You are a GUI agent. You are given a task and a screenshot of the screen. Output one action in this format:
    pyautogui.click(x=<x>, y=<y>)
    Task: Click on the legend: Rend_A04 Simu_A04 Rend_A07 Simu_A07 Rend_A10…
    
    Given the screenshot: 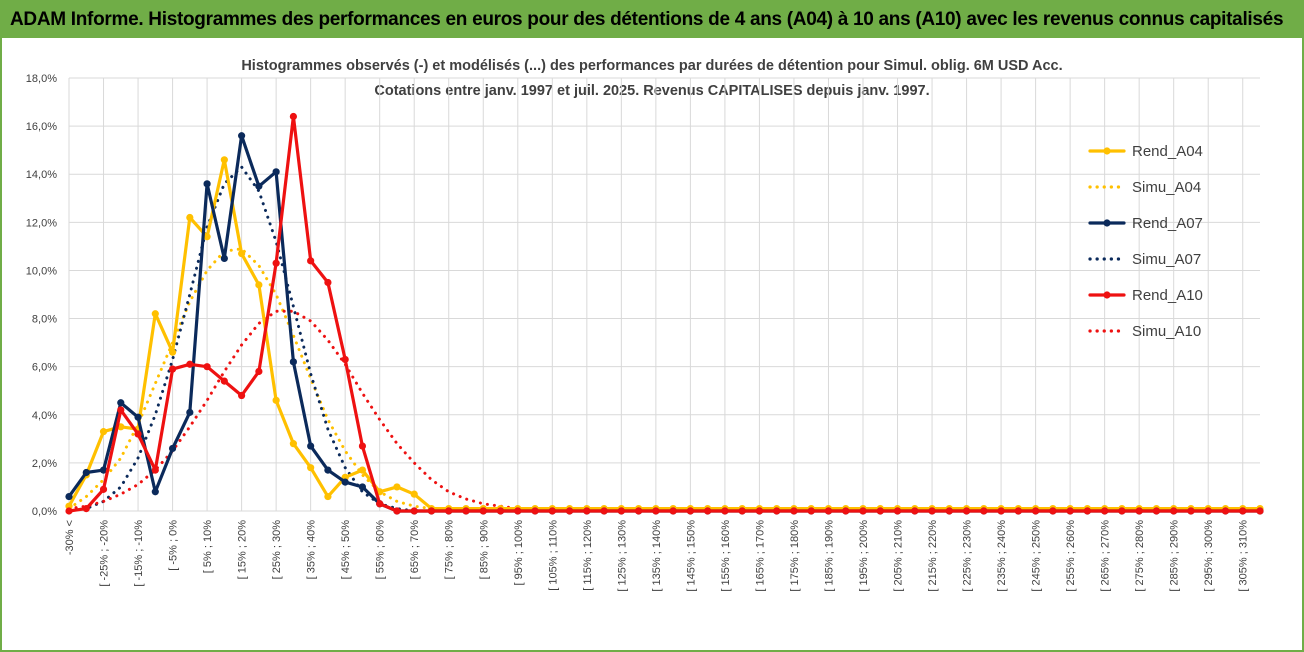 What is the action you would take?
    pyautogui.click(x=1145, y=241)
    